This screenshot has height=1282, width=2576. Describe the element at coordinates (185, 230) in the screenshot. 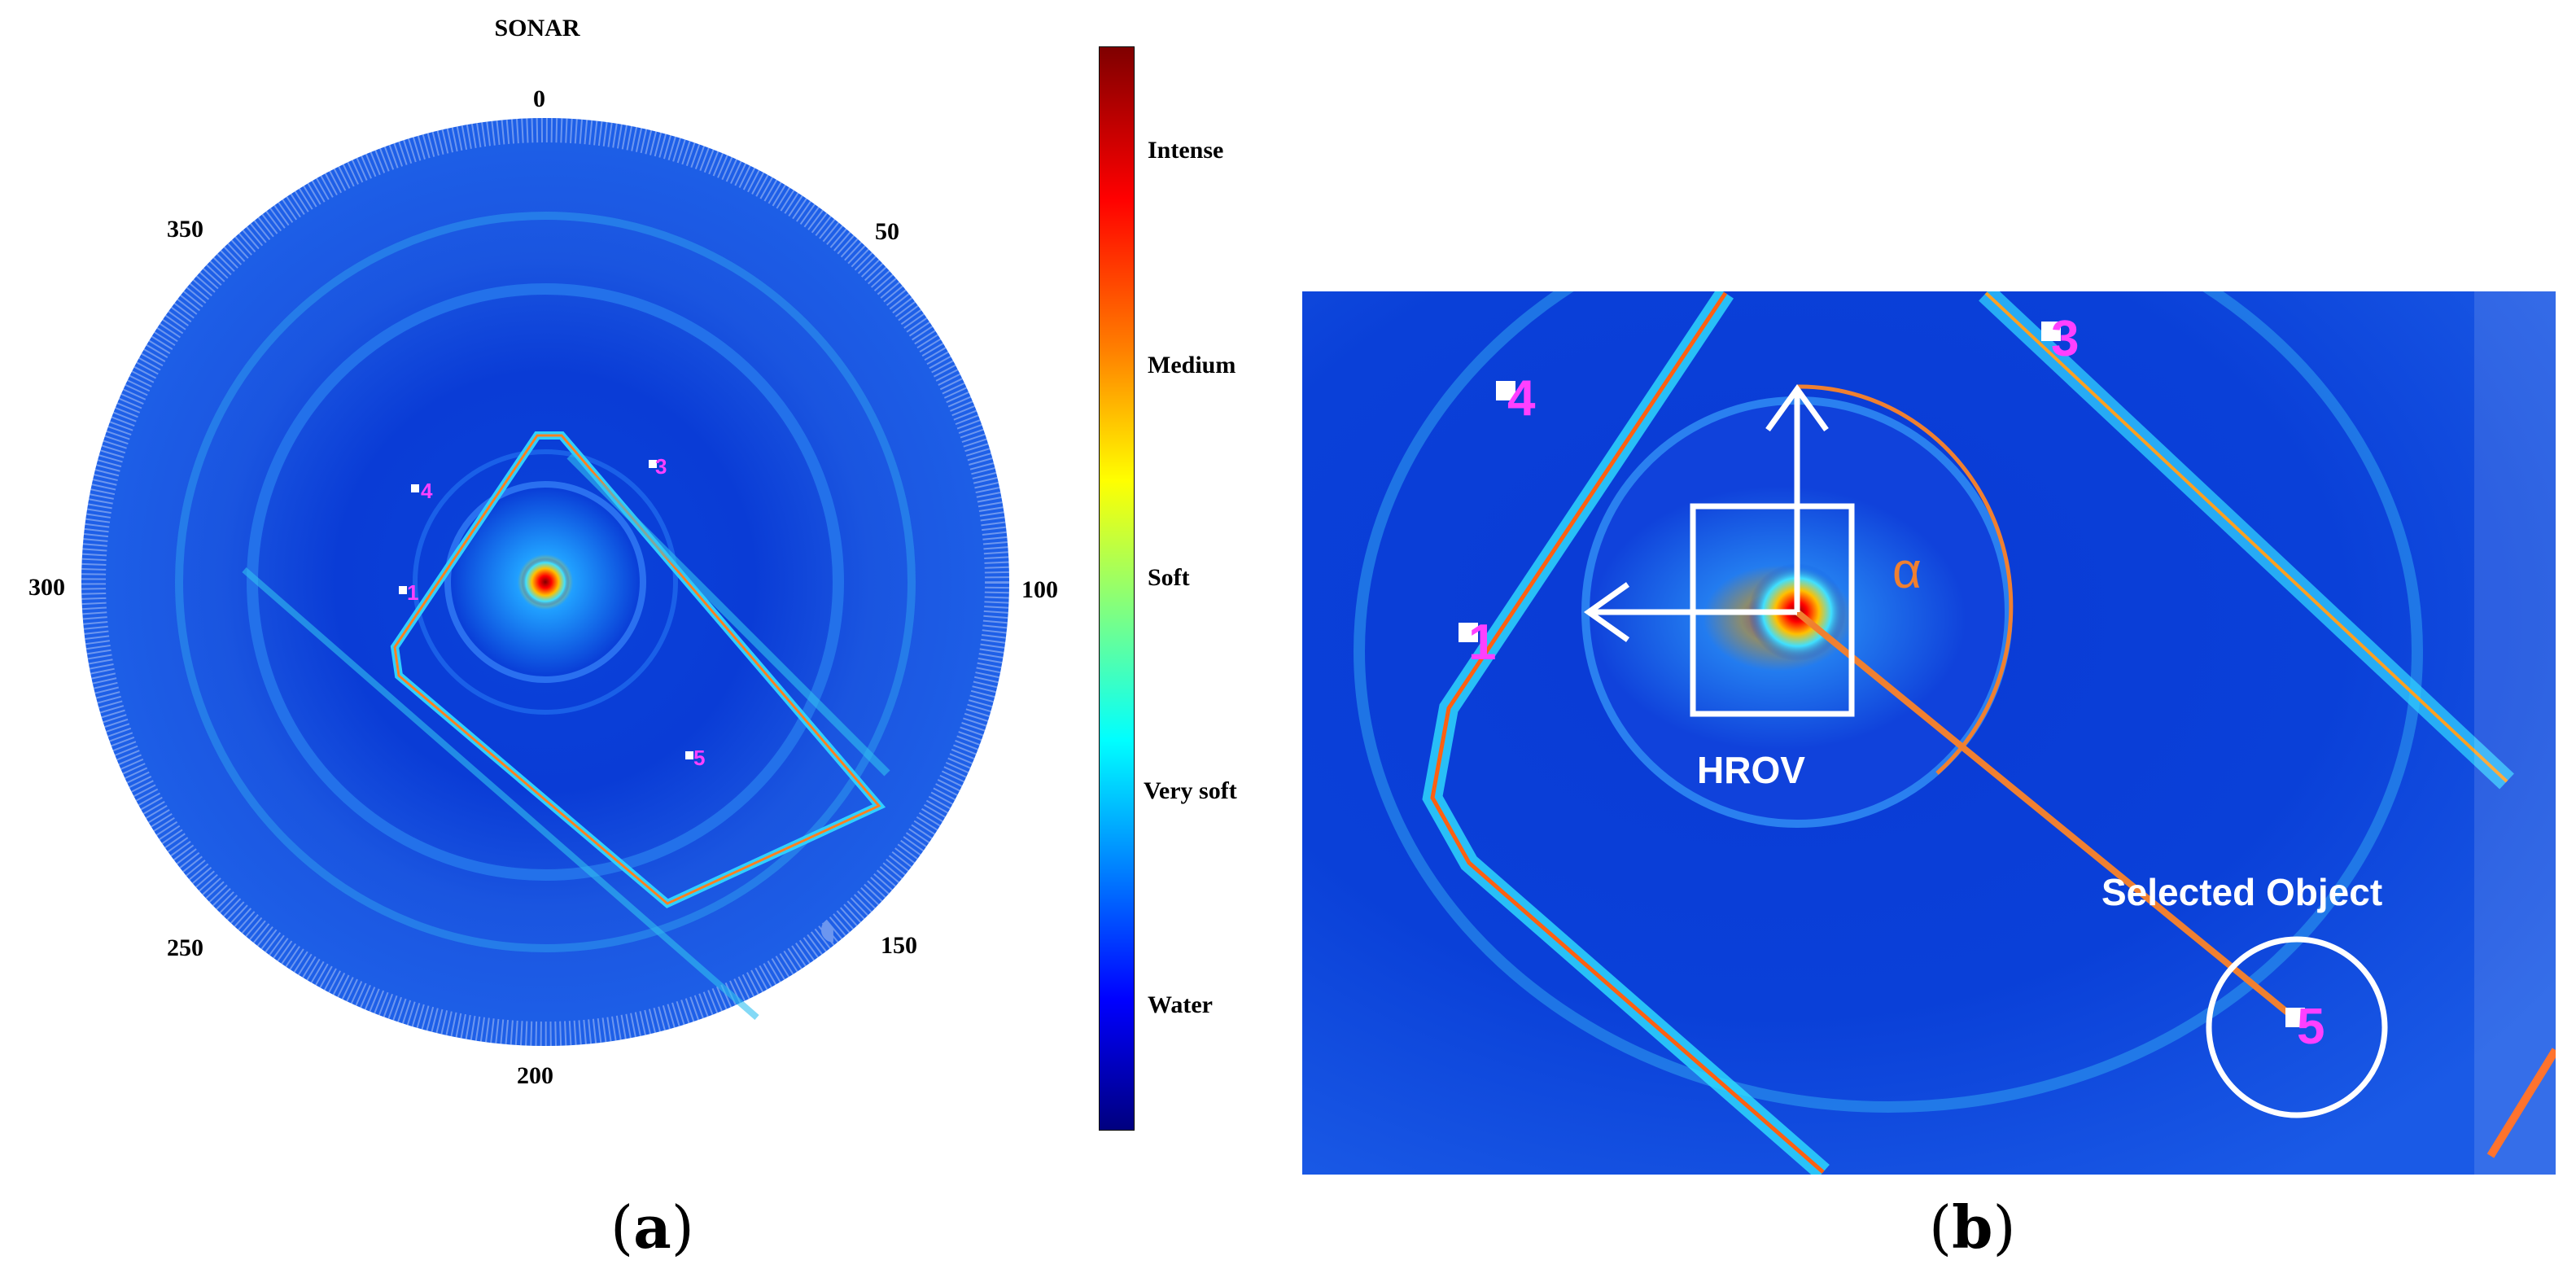

I see `polar-tick-350: 350` at that location.